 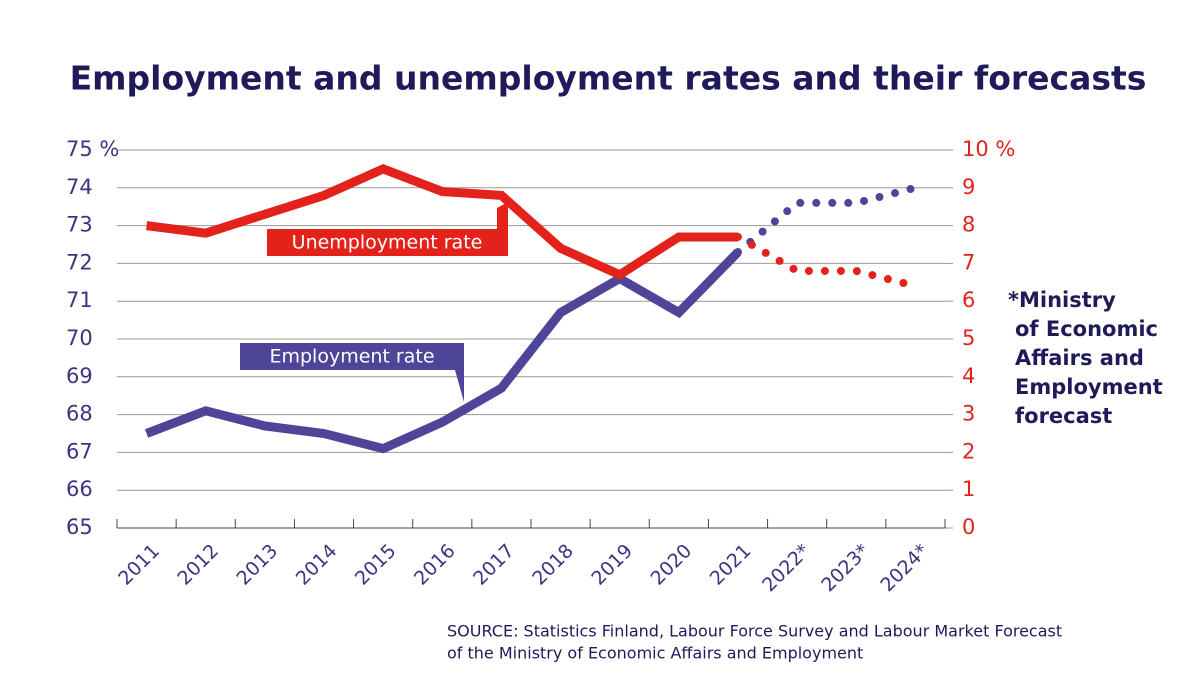 I want to click on y-tick-label: 74, so click(x=79, y=187).